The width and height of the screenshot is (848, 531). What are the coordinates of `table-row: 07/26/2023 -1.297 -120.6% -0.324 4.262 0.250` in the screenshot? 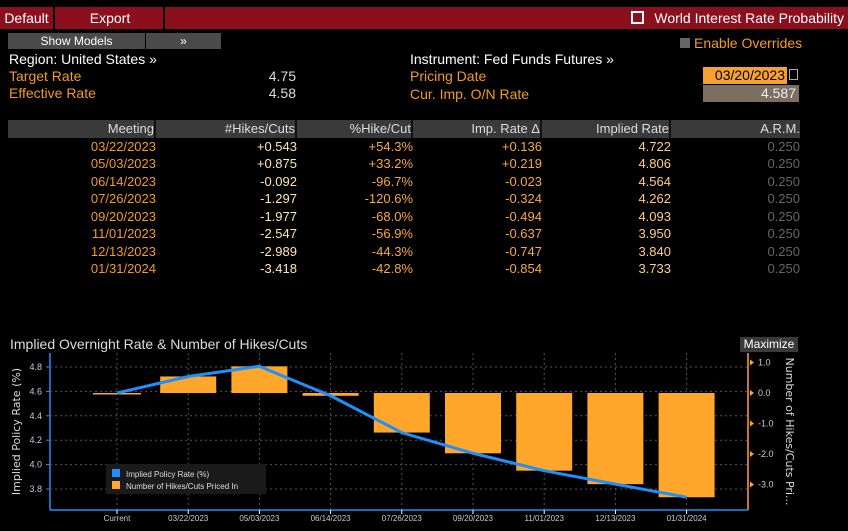 It's located at (404, 199).